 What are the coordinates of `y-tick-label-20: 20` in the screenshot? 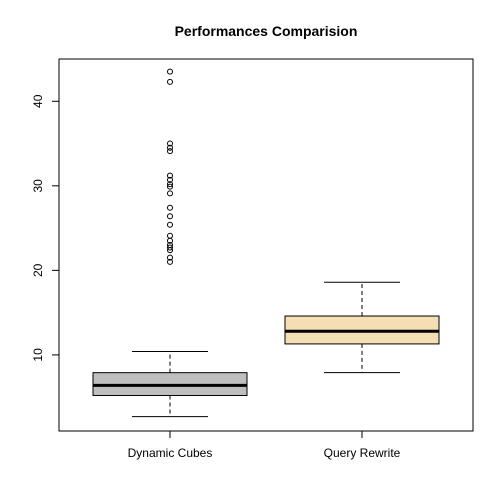 It's located at (38, 270).